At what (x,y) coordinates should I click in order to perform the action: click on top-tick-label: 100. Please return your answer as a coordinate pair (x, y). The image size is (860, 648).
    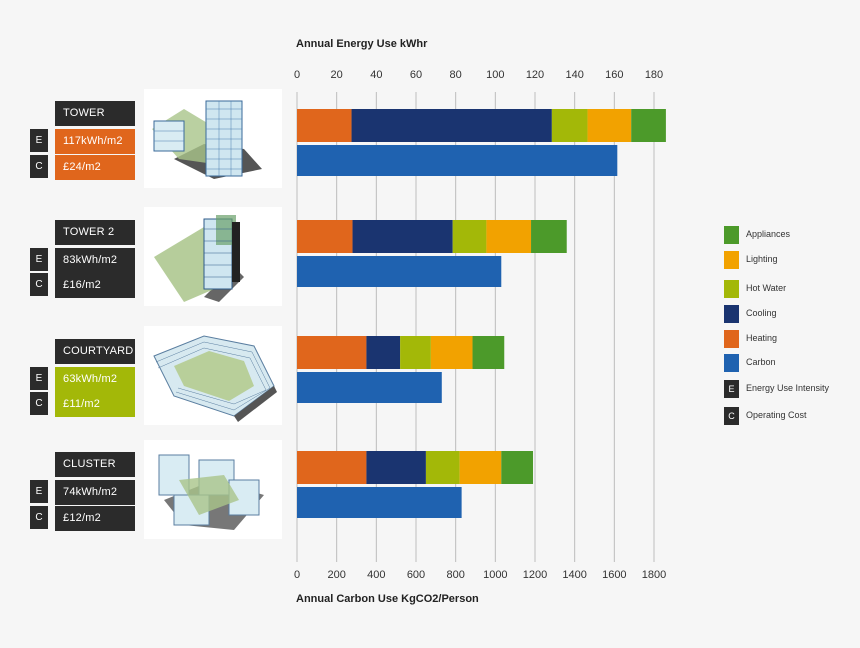
    Looking at the image, I should click on (495, 75).